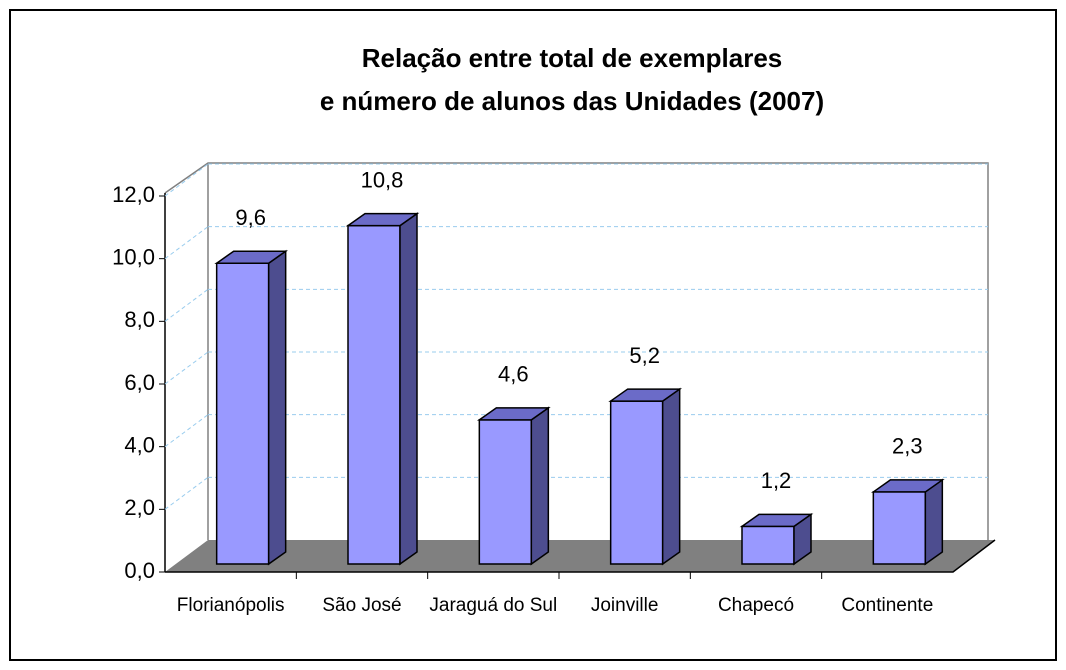  I want to click on value-label: 5,2, so click(644, 355).